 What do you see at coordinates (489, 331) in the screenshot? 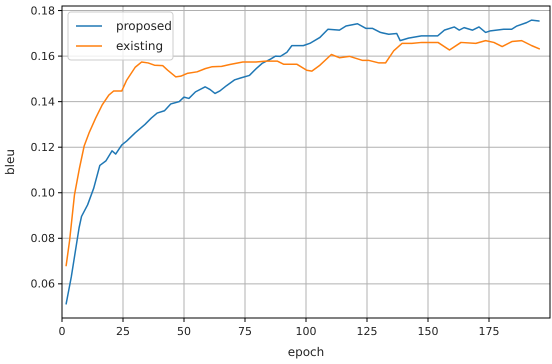
I see `x-tick-label: 175` at bounding box center [489, 331].